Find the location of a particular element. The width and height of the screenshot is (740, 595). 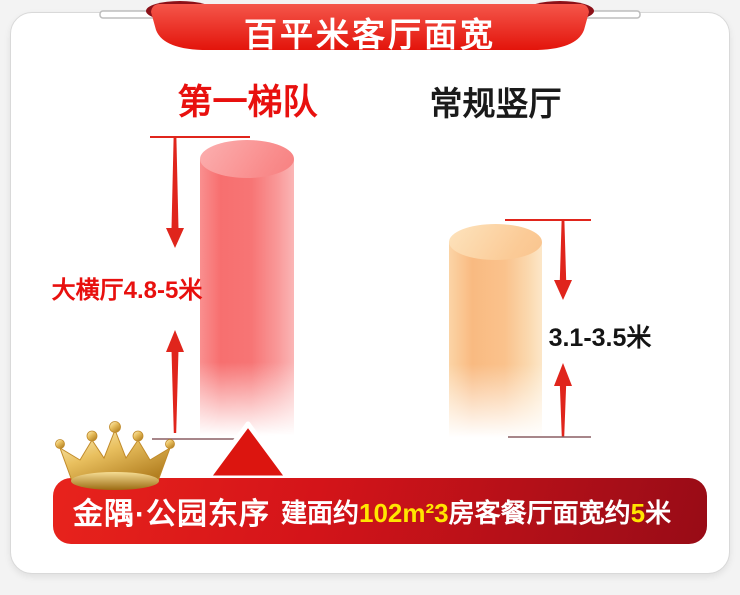

tagline-segment: 房客餐厅面宽约 is located at coordinates (539, 512).